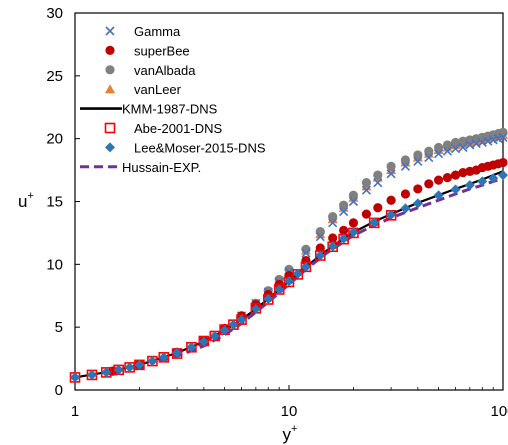 The height and width of the screenshot is (445, 508). I want to click on legend-label: vanAlbada, so click(165, 70).